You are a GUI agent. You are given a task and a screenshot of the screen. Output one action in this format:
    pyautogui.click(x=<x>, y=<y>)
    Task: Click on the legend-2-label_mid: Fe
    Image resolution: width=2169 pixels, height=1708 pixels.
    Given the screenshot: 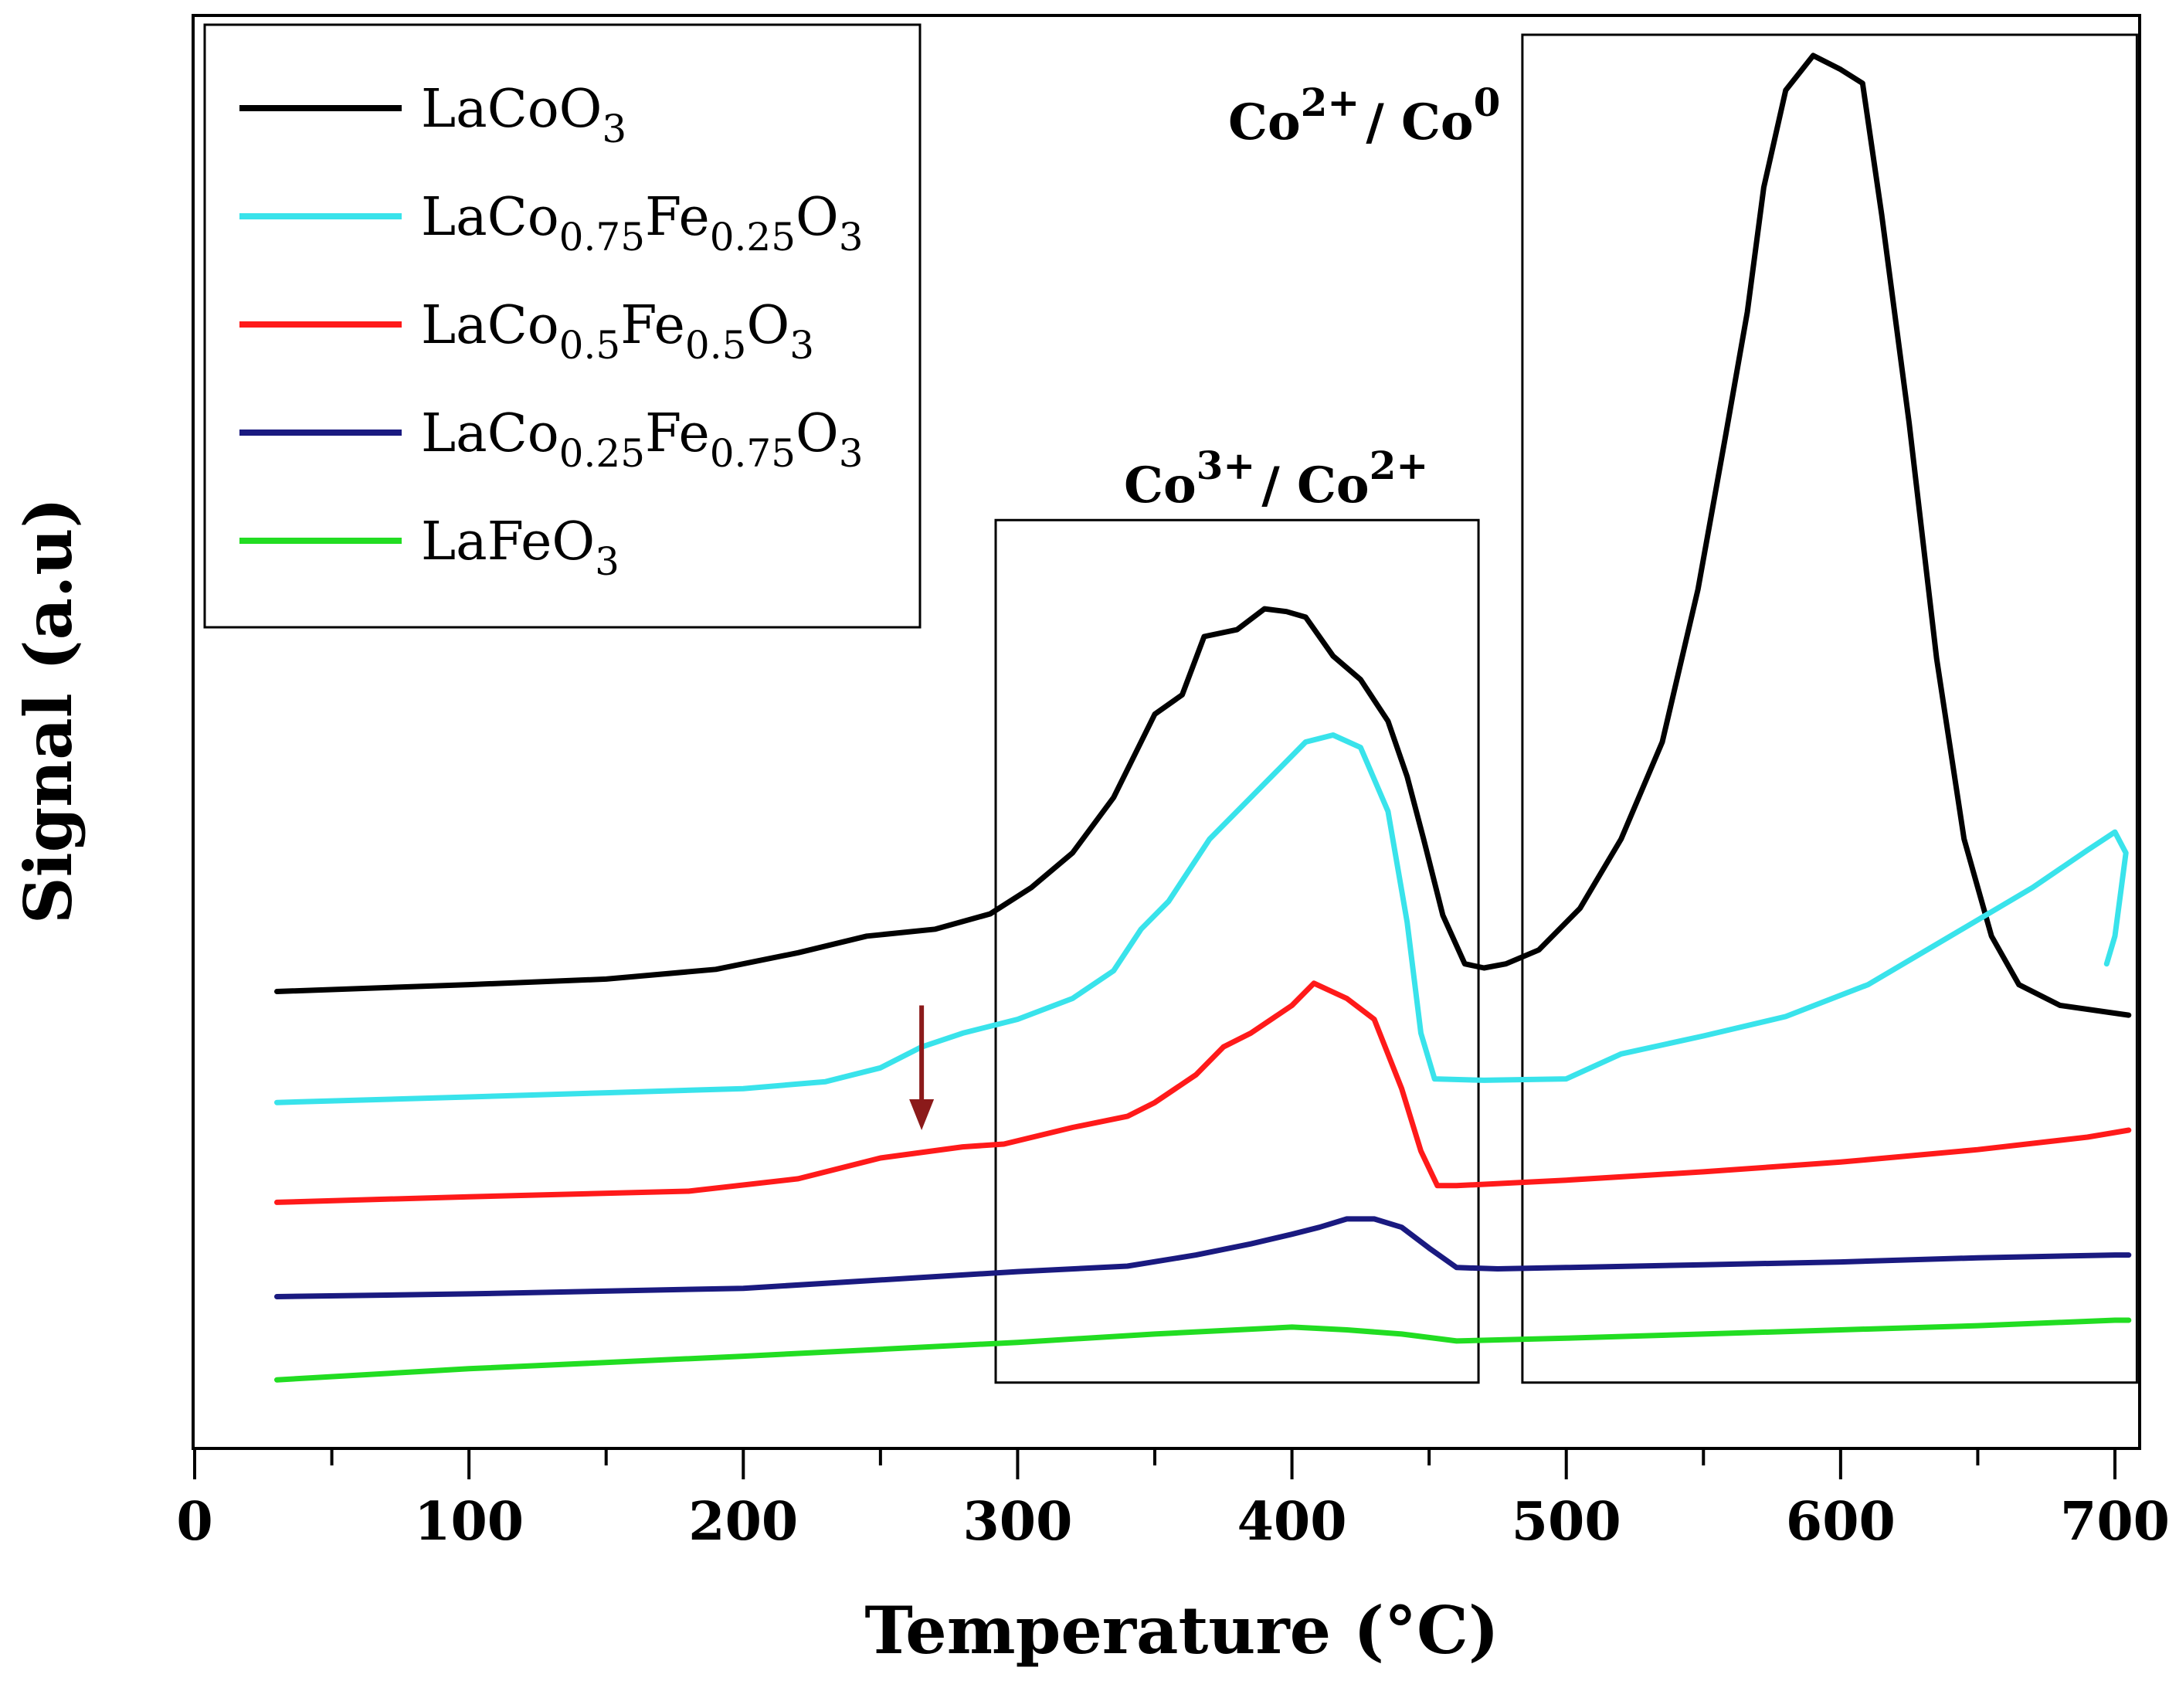 What is the action you would take?
    pyautogui.click(x=653, y=326)
    